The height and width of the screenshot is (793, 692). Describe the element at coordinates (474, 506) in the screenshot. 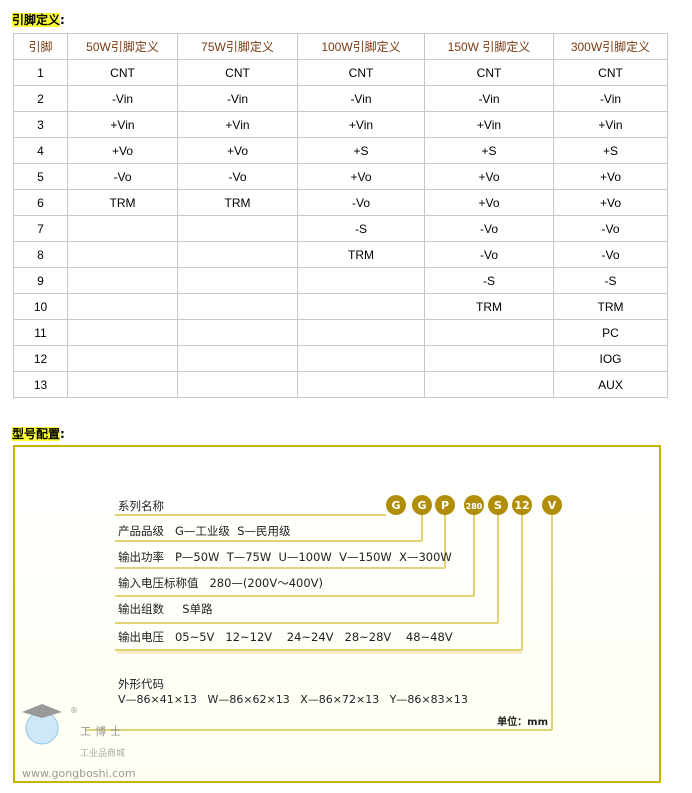

I see `code-badge-label: 280` at that location.